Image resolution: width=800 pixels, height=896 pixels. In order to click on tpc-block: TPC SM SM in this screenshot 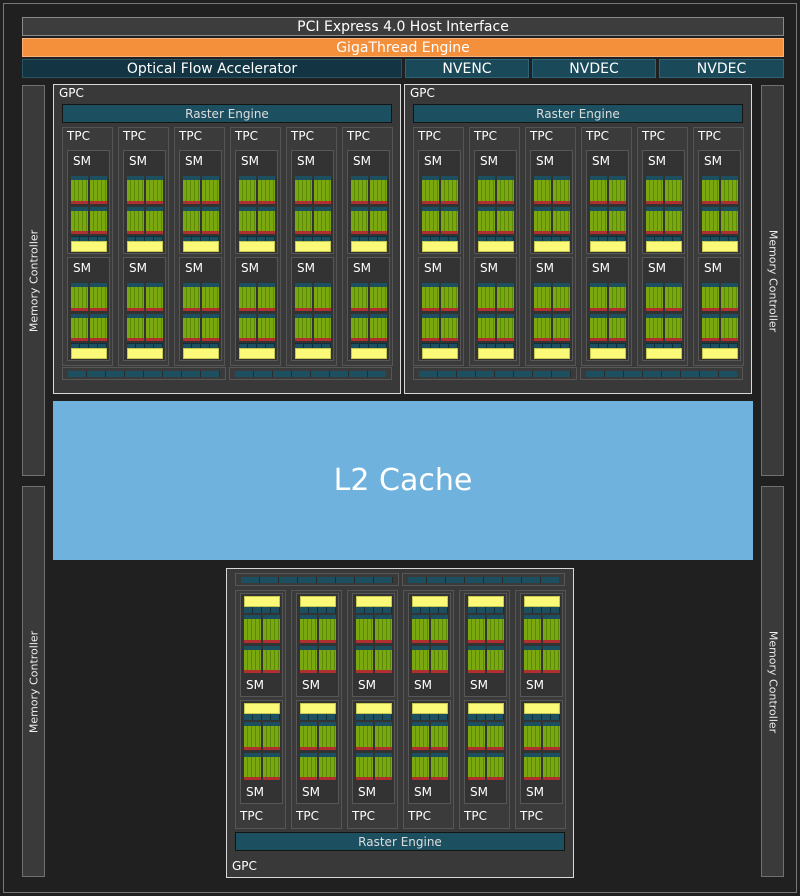, I will do `click(540, 709)`.